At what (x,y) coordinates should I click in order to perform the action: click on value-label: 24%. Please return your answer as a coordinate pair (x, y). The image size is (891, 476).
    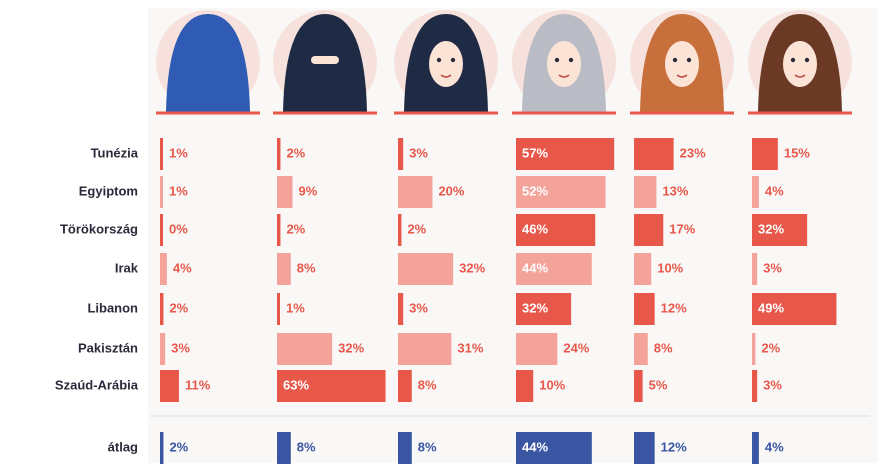
    Looking at the image, I should click on (576, 347).